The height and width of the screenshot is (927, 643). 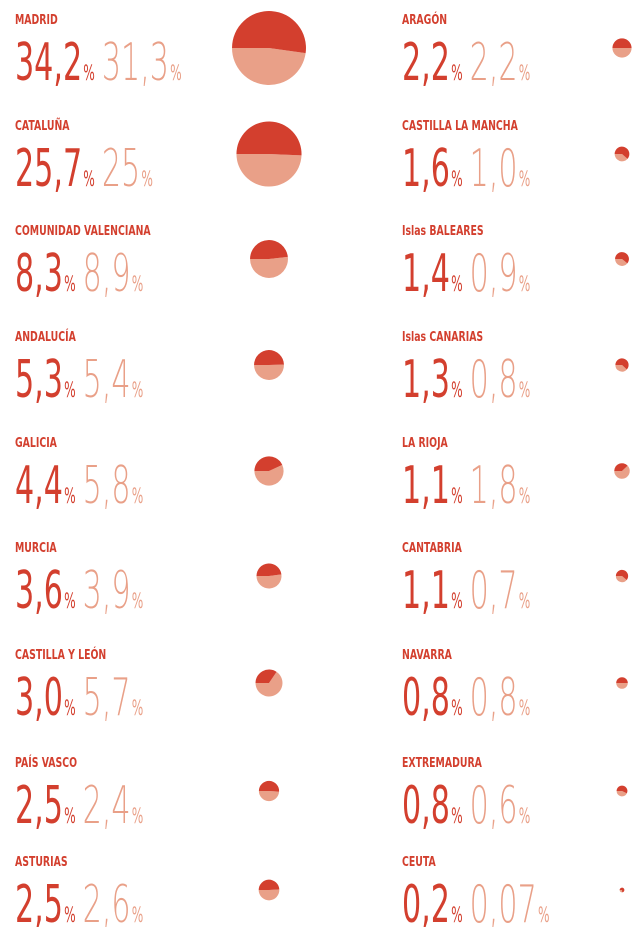 What do you see at coordinates (107, 807) in the screenshot?
I see `value-label: 2,4` at bounding box center [107, 807].